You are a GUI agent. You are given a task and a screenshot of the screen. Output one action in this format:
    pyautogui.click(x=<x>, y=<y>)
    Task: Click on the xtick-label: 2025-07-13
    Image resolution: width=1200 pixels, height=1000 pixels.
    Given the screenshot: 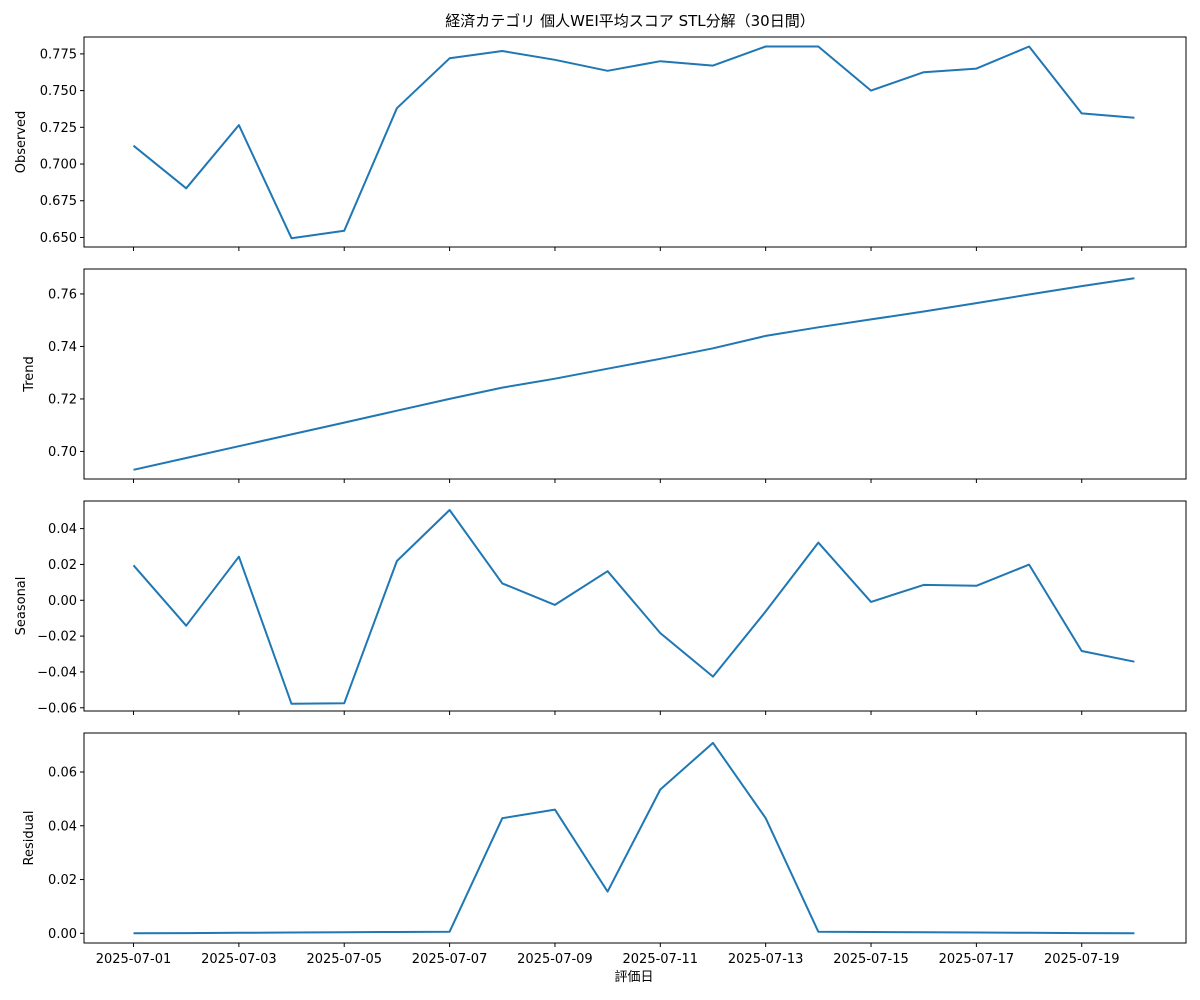 What is the action you would take?
    pyautogui.click(x=766, y=959)
    